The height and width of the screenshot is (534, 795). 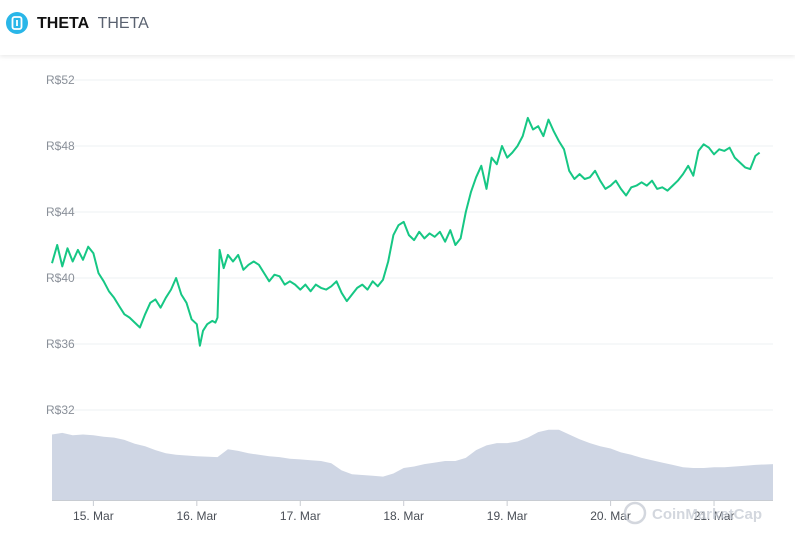 What do you see at coordinates (403, 516) in the screenshot?
I see `x-tick-label: 18. Mar` at bounding box center [403, 516].